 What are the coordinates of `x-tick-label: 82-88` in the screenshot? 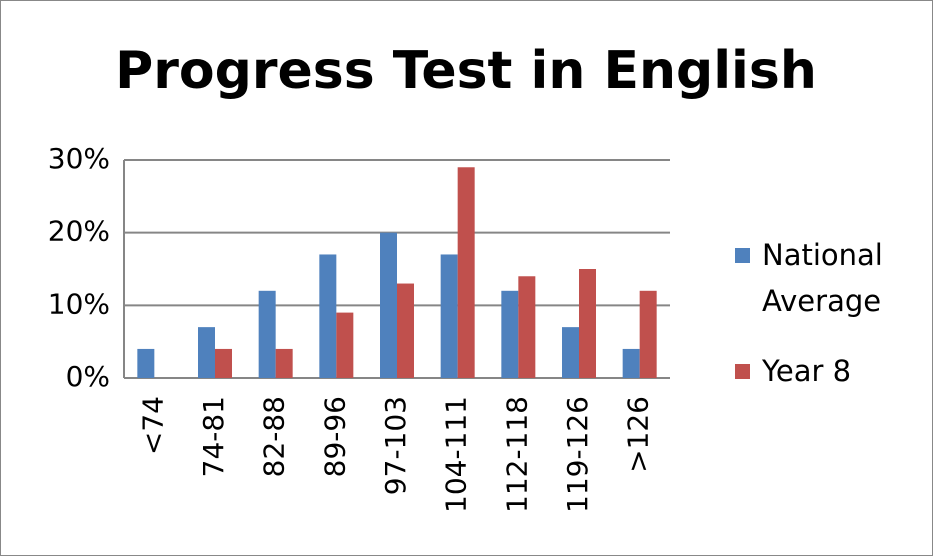 It's located at (274, 436).